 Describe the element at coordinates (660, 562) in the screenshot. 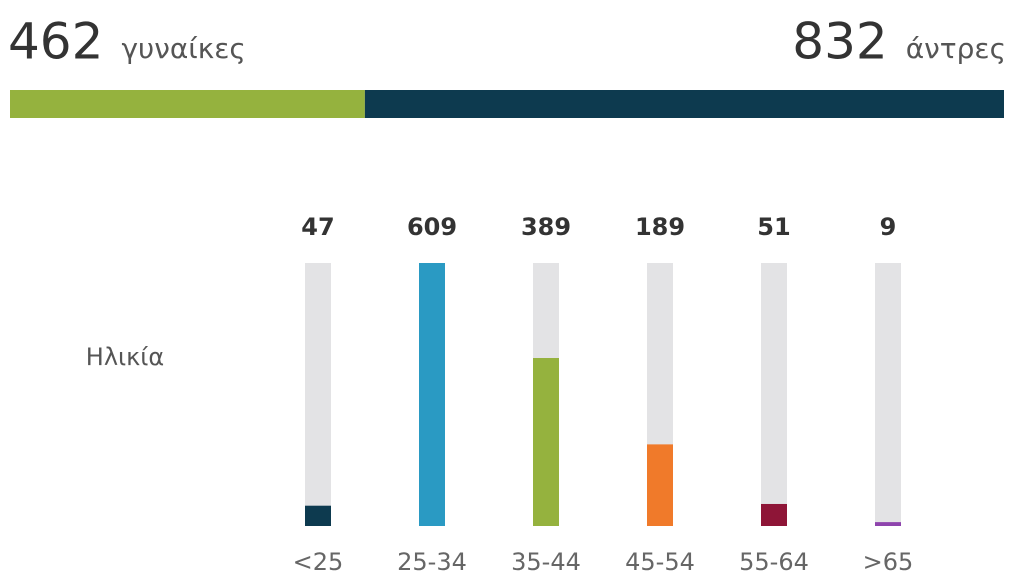

I see `x-tick-label: 45-54` at that location.